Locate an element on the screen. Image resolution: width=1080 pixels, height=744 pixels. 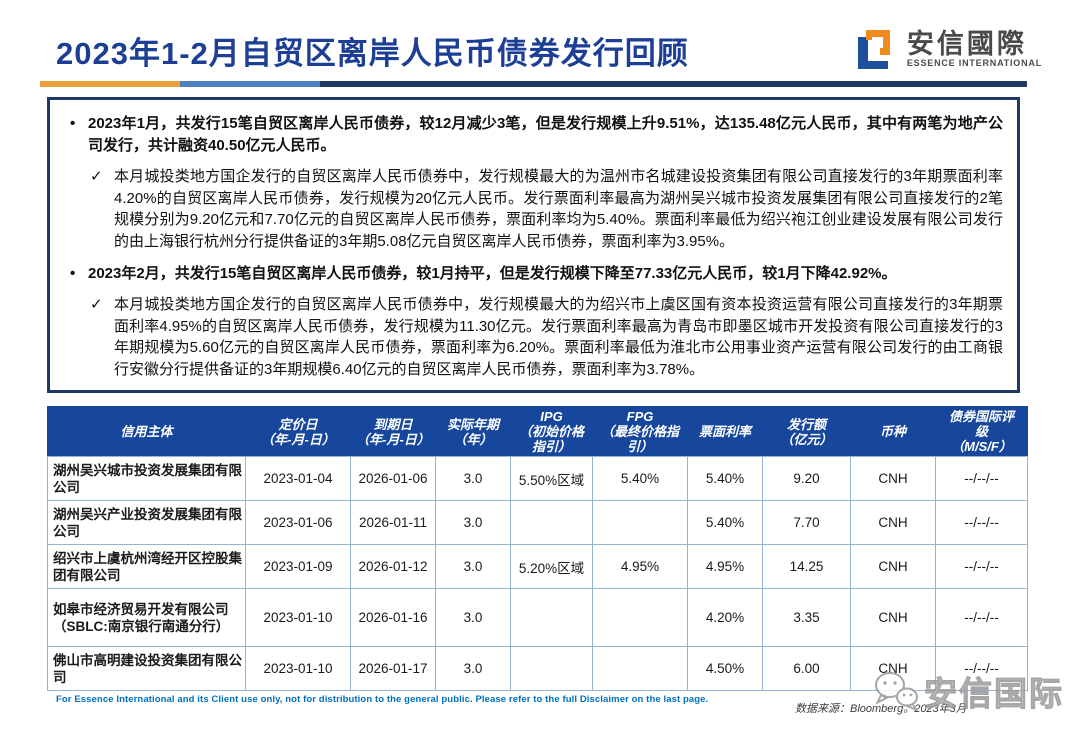
logo-text-zh: 安信國際 is located at coordinates (966, 44).